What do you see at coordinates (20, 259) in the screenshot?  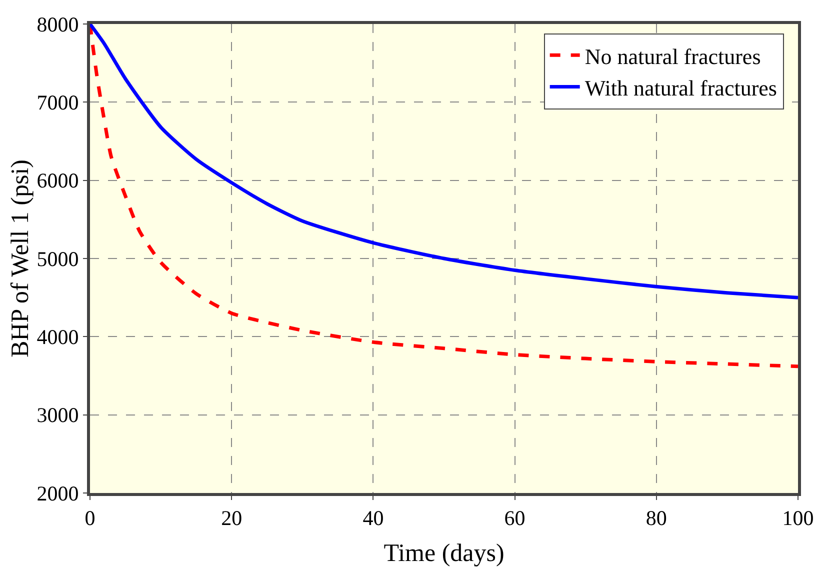 I see `y-axis-title: BHP of Well 1 (psi)` at bounding box center [20, 259].